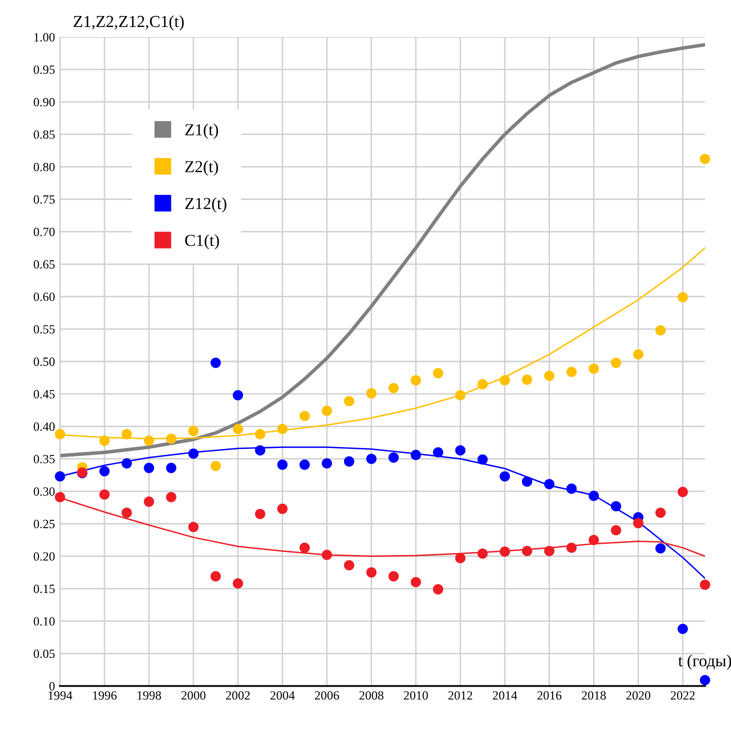 The image size is (731, 733). Describe the element at coordinates (460, 695) in the screenshot. I see `x-tick-label: 2012` at that location.